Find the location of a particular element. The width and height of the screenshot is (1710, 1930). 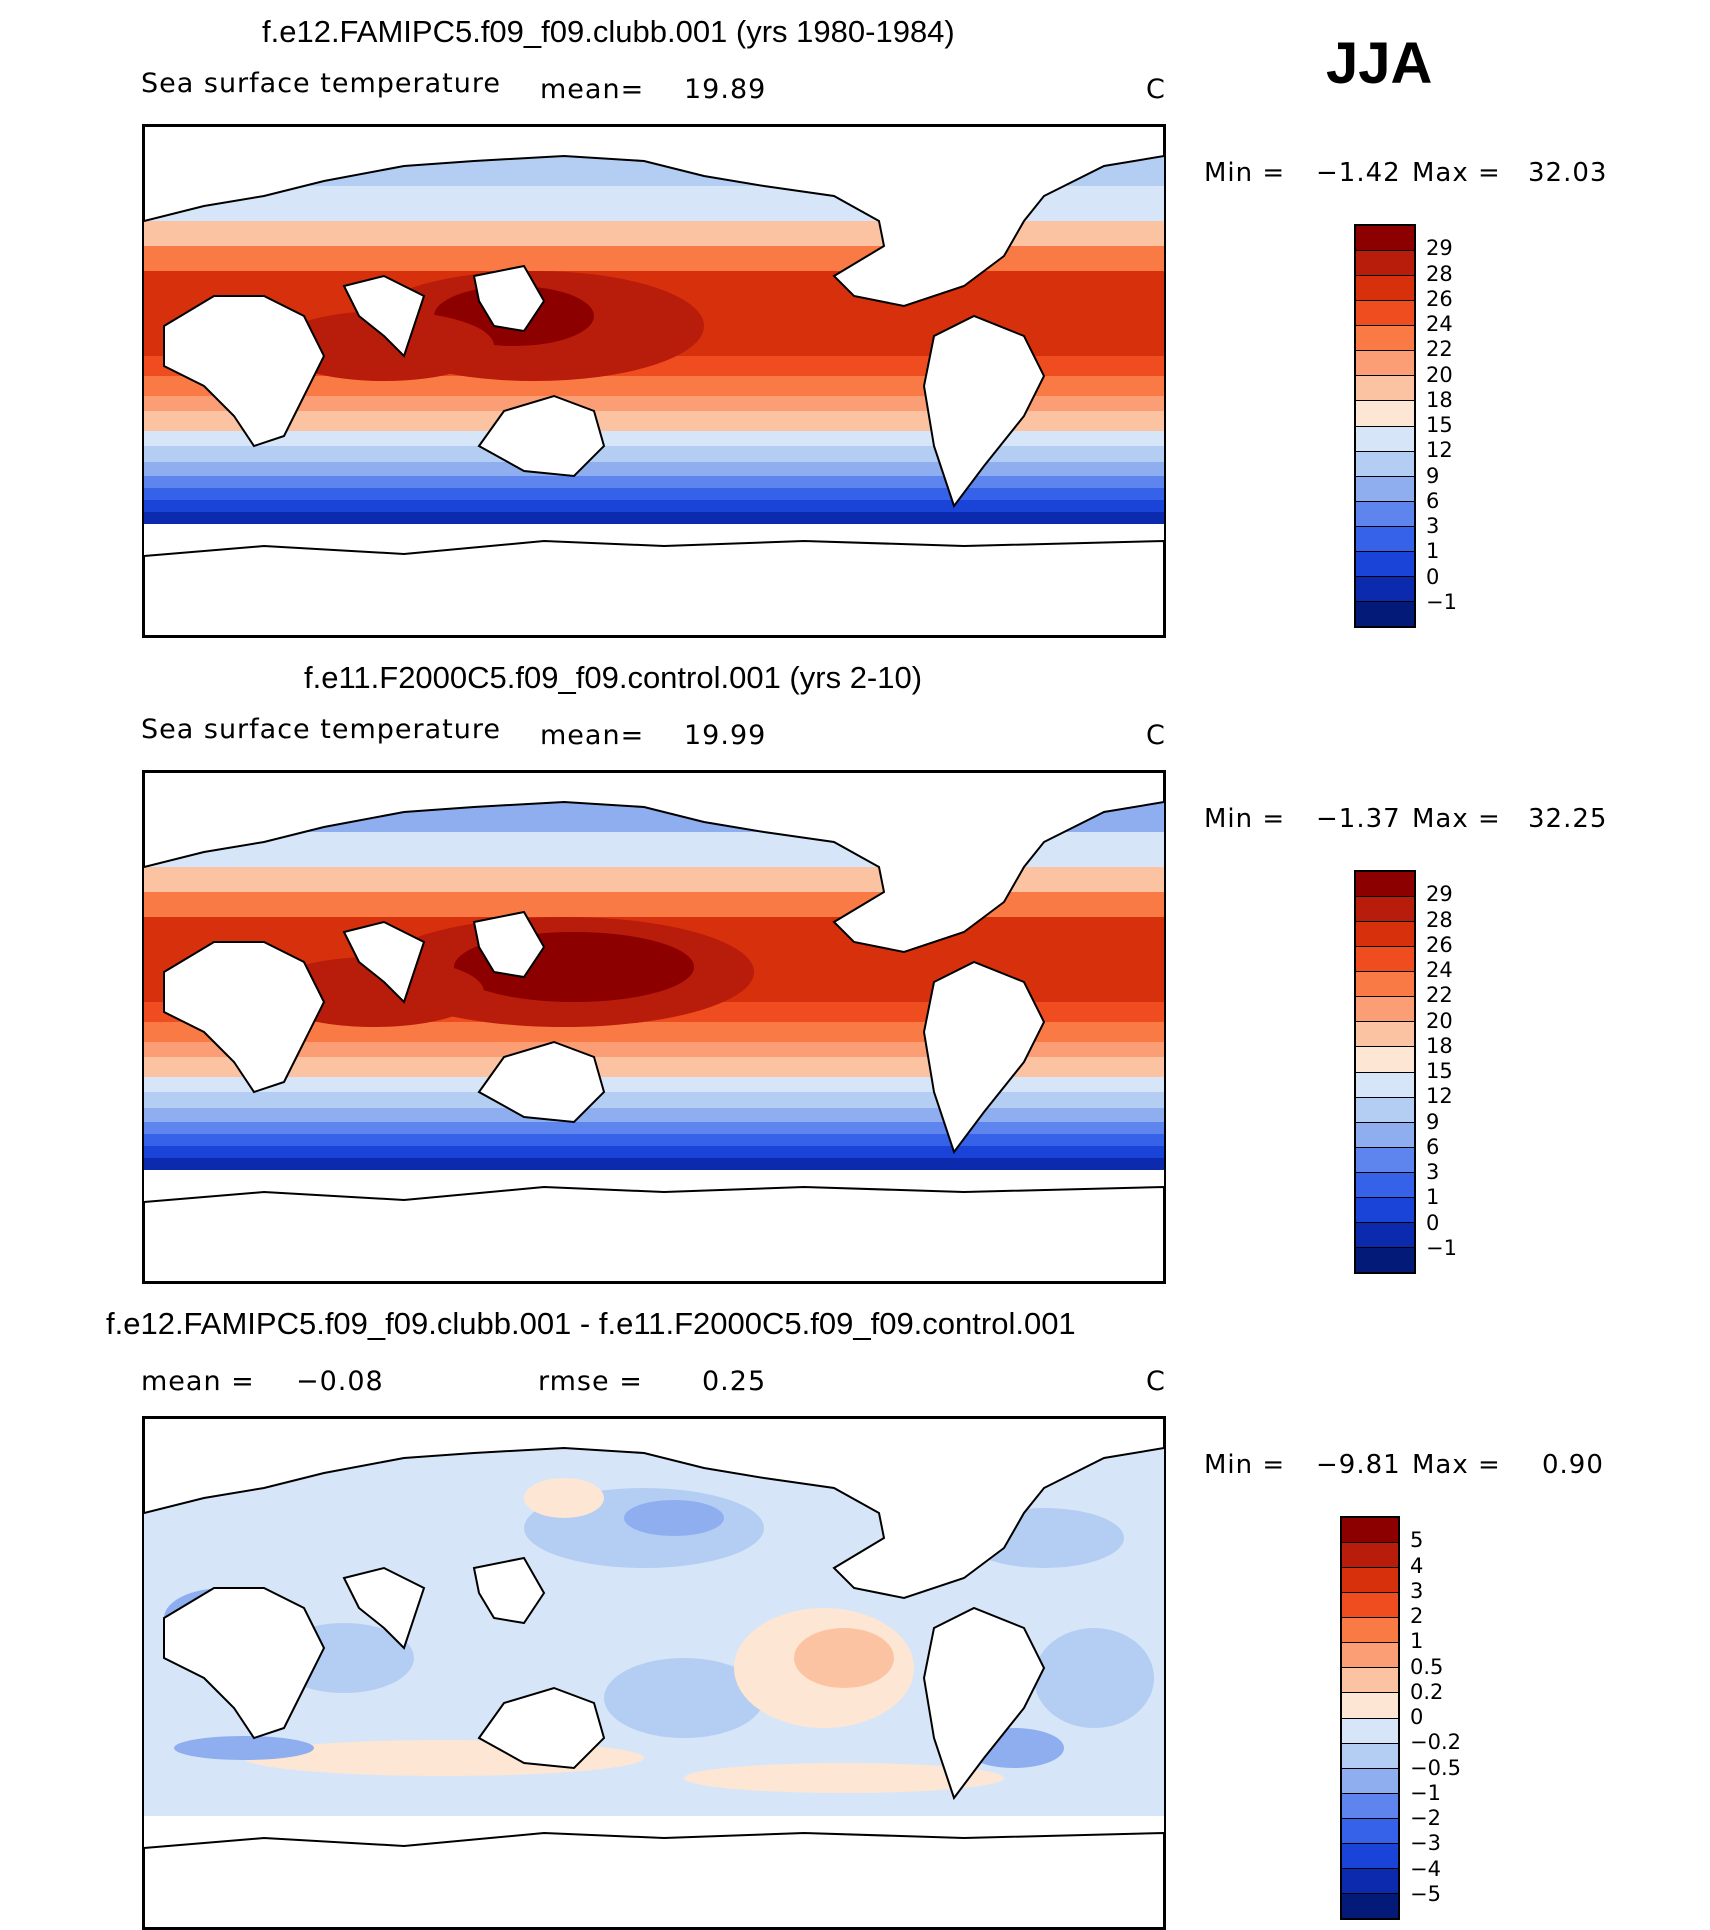

colorbar-tick-label: −4 is located at coordinates (1425, 1868).